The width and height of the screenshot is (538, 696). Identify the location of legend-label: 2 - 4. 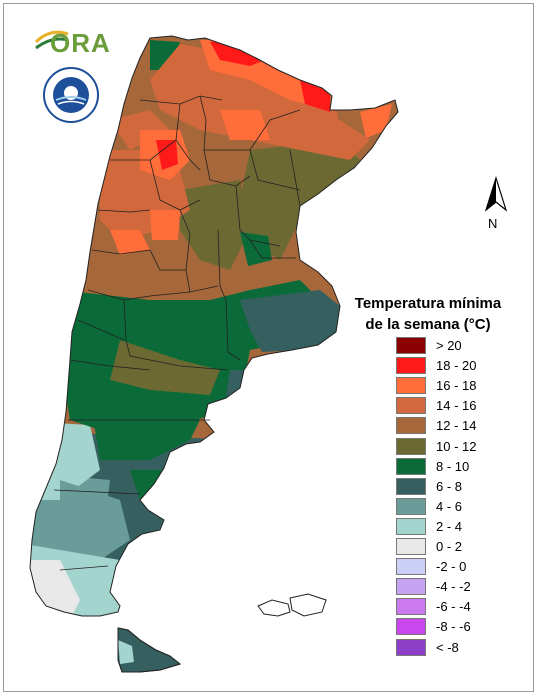
(449, 526).